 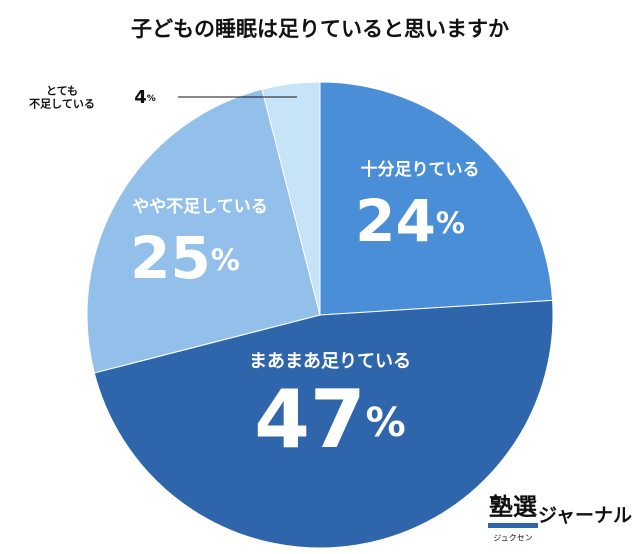 What do you see at coordinates (291, 198) in the screenshot?
I see `slice` at bounding box center [291, 198].